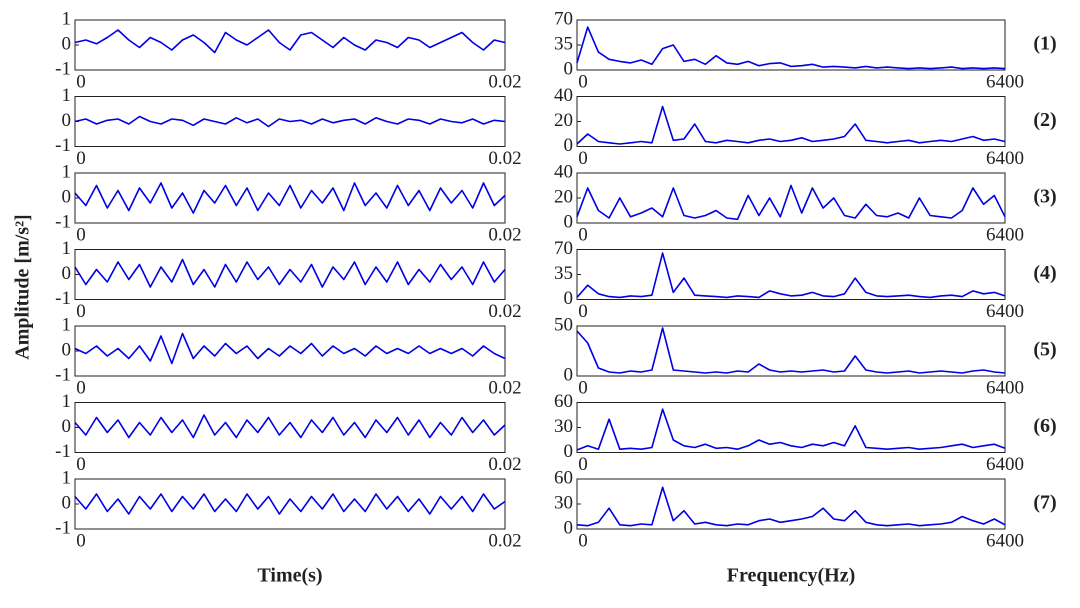 This screenshot has height=608, width=1080. I want to click on panel-label: (6), so click(1044, 426).